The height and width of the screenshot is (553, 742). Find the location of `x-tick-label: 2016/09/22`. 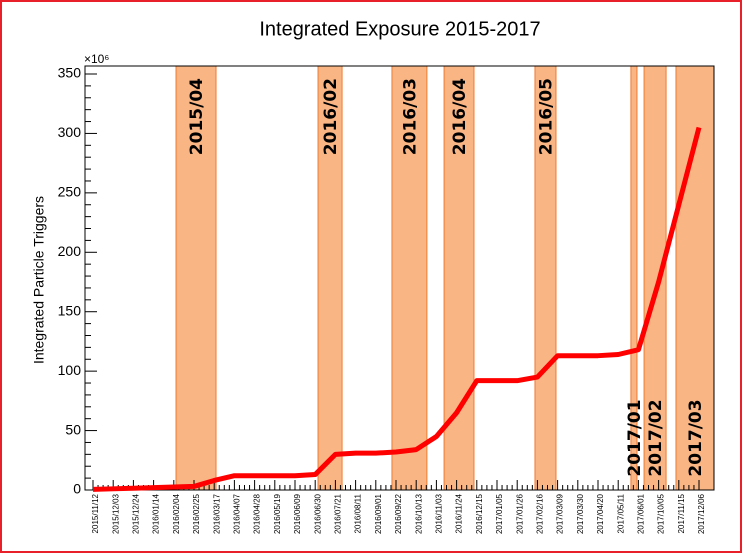

x-tick-label: 2016/09/22 is located at coordinates (398, 513).